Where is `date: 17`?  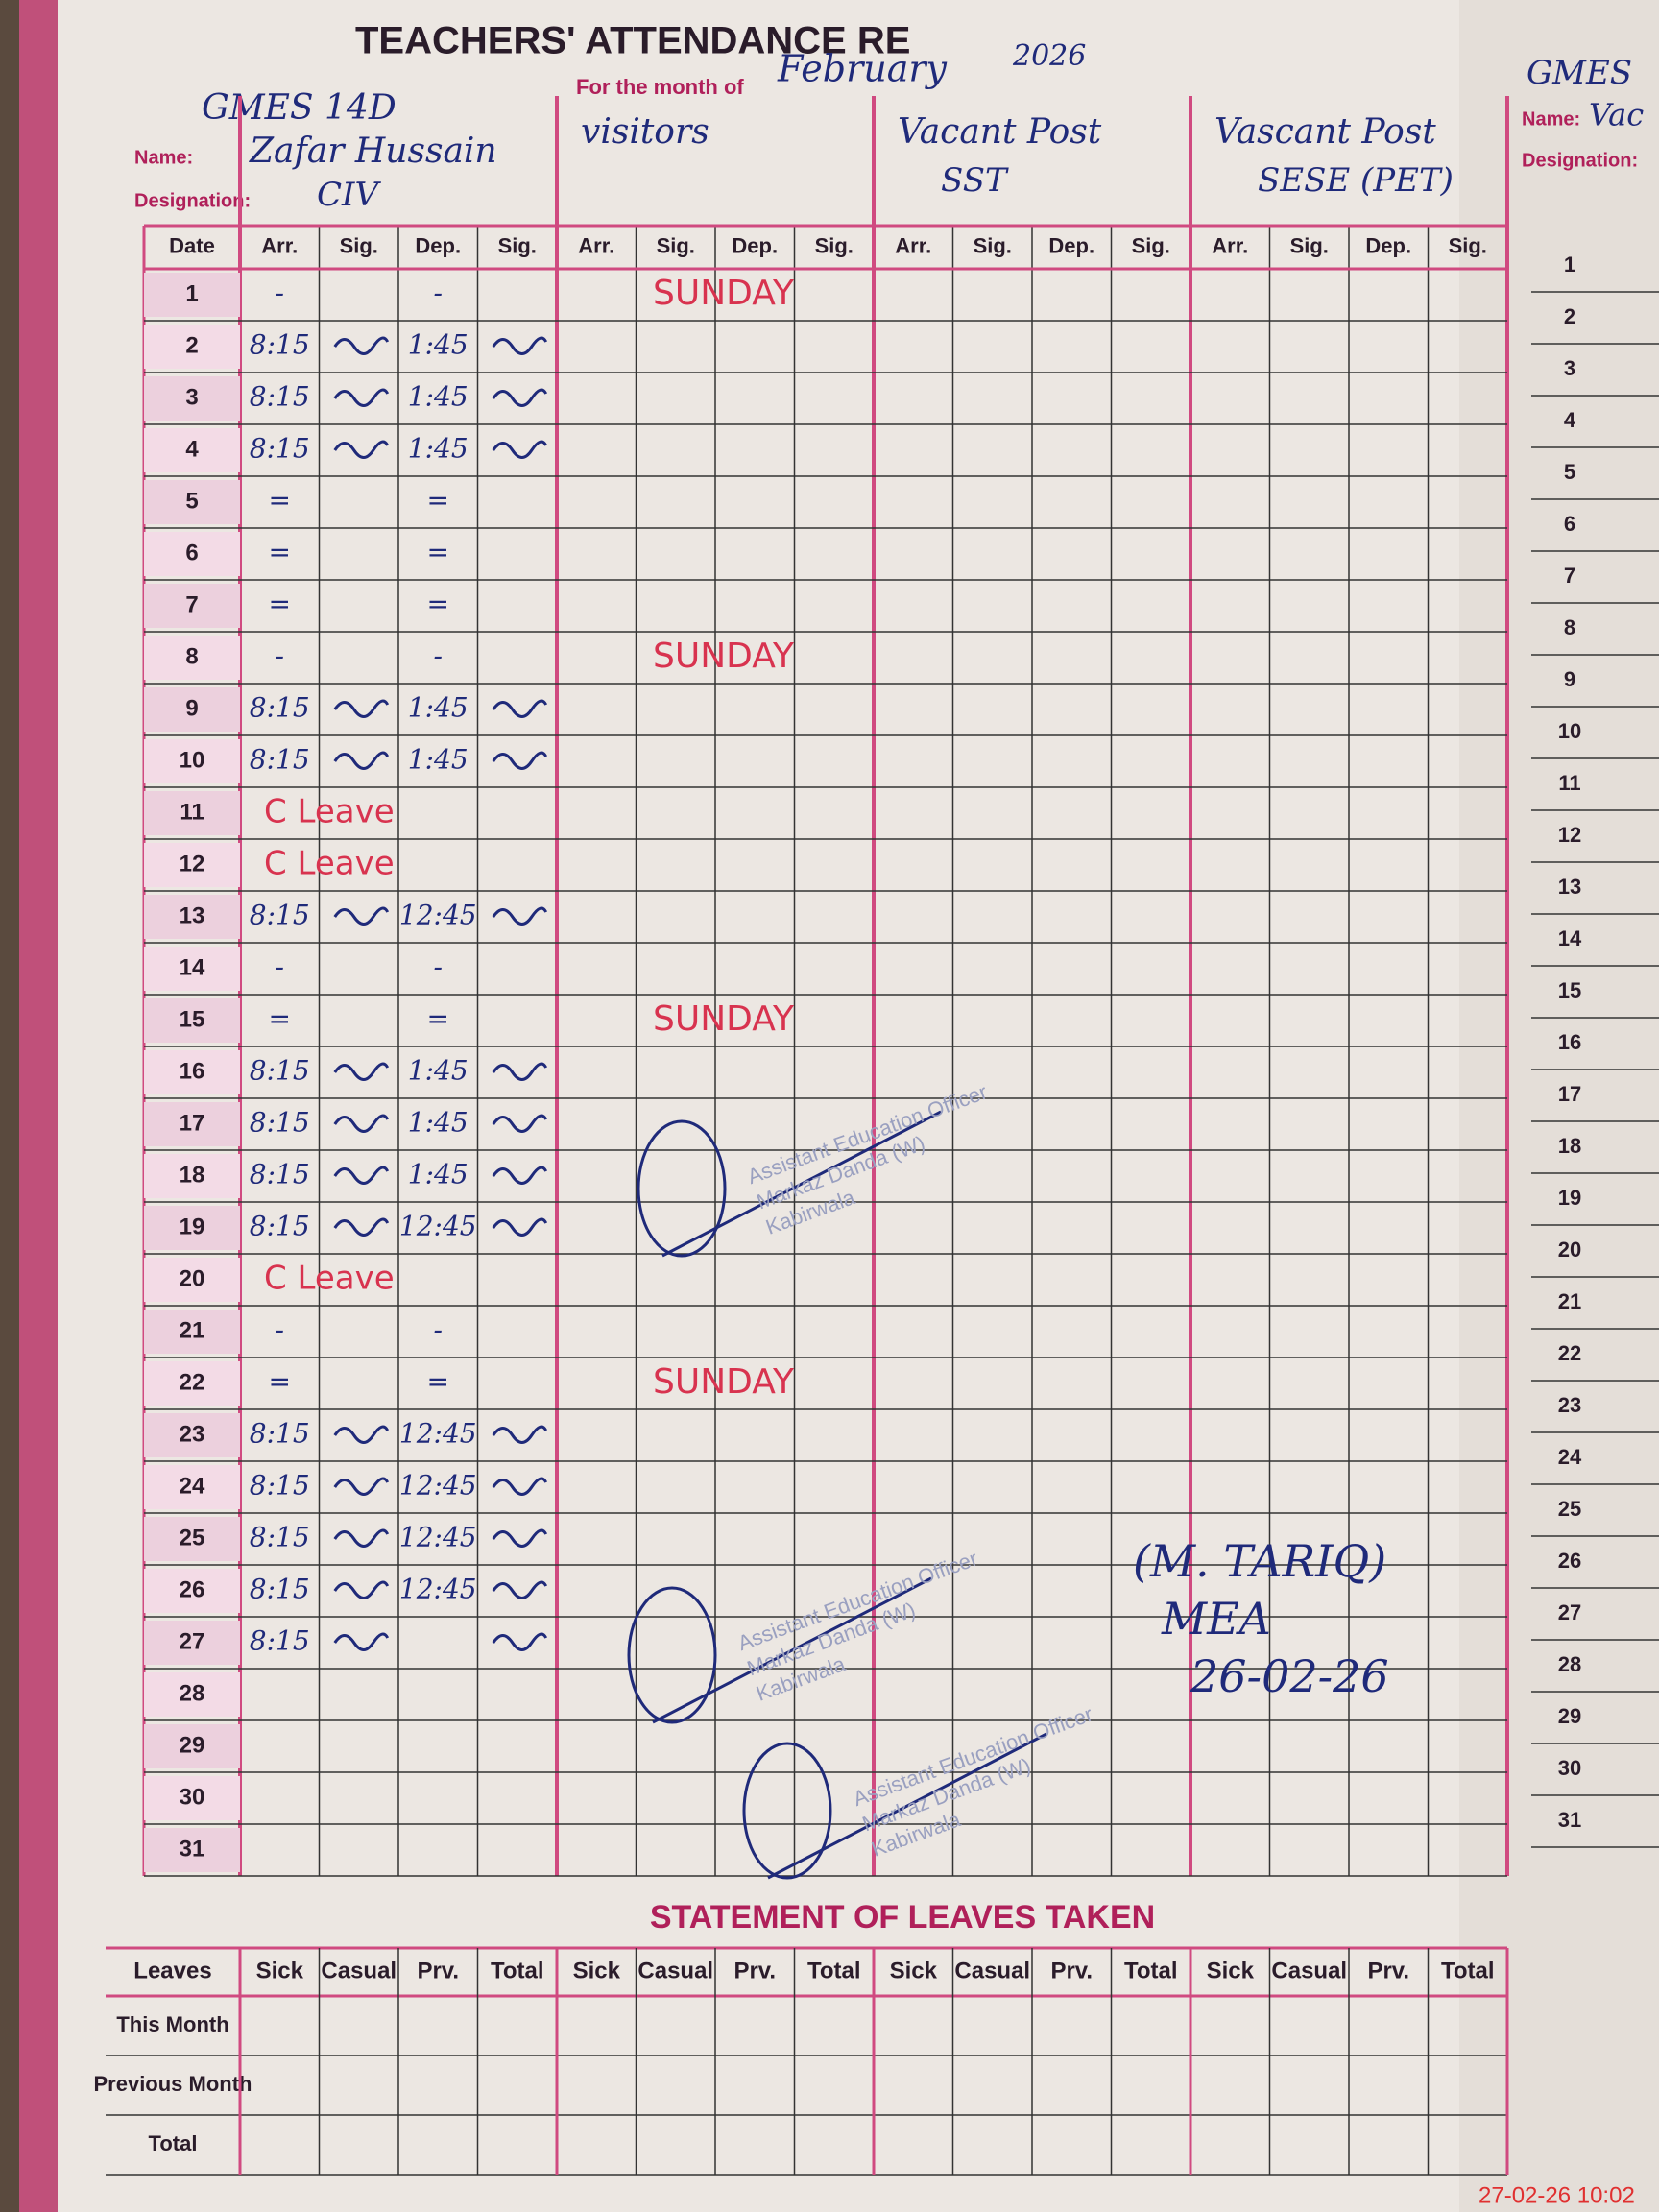
date: 17 is located at coordinates (192, 1123).